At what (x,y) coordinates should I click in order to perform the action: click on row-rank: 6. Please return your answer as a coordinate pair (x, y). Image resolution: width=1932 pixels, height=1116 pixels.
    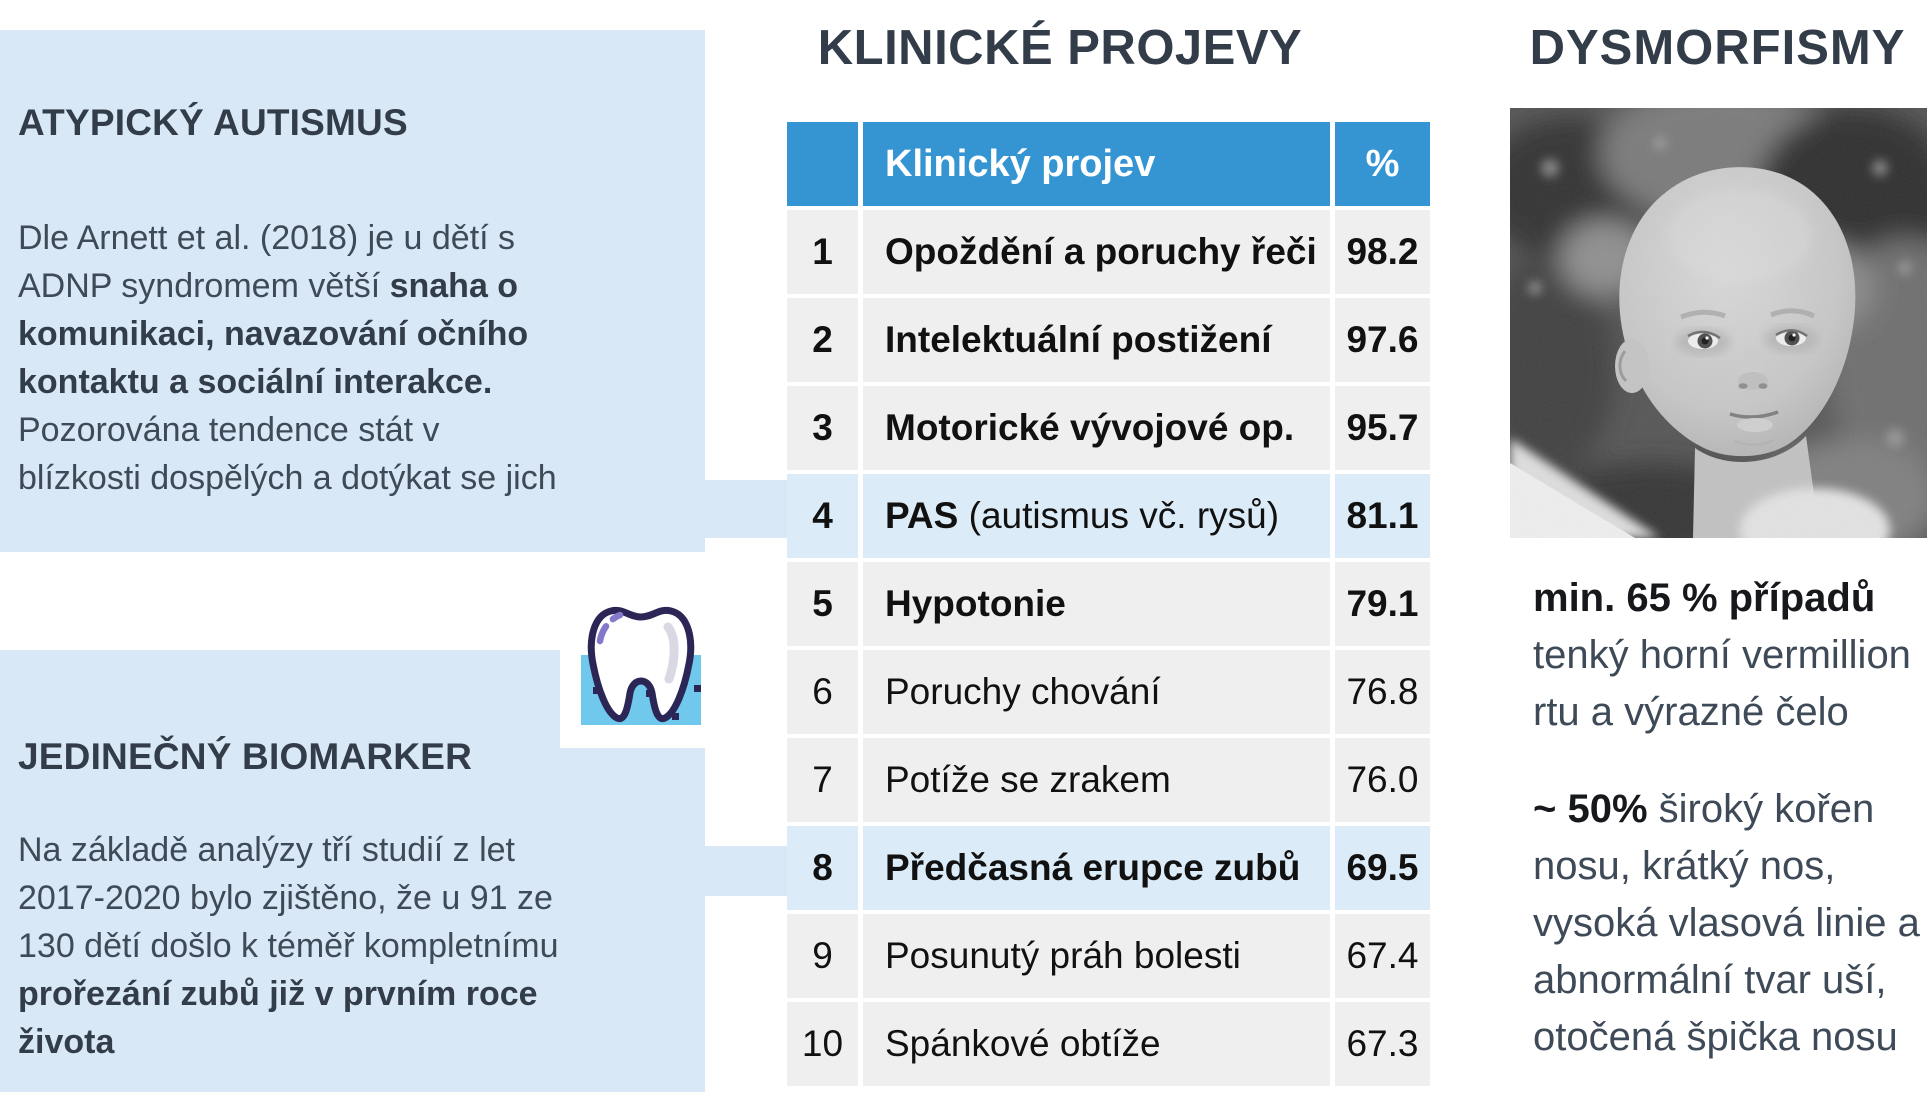
    Looking at the image, I should click on (822, 692).